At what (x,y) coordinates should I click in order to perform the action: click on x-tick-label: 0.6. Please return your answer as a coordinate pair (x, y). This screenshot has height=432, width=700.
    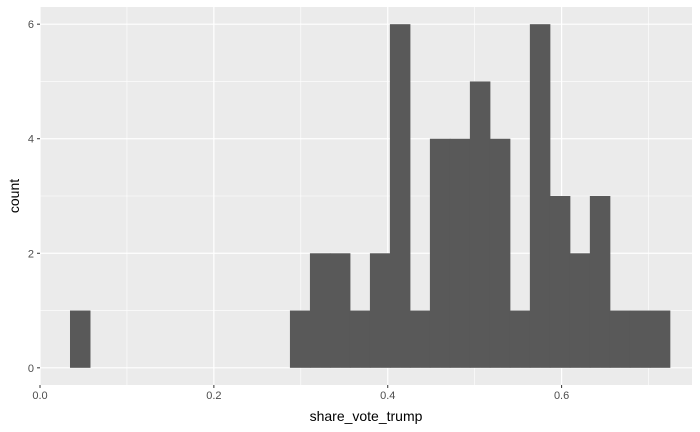
    Looking at the image, I should click on (561, 396).